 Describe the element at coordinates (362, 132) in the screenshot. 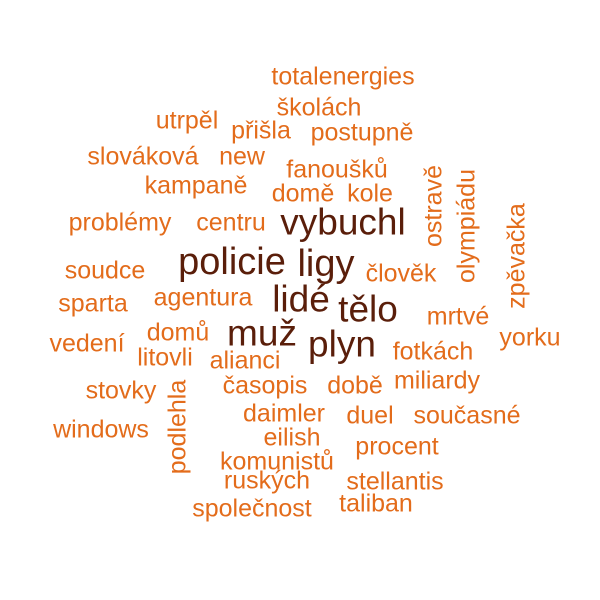

I see `word-11: postupně` at that location.